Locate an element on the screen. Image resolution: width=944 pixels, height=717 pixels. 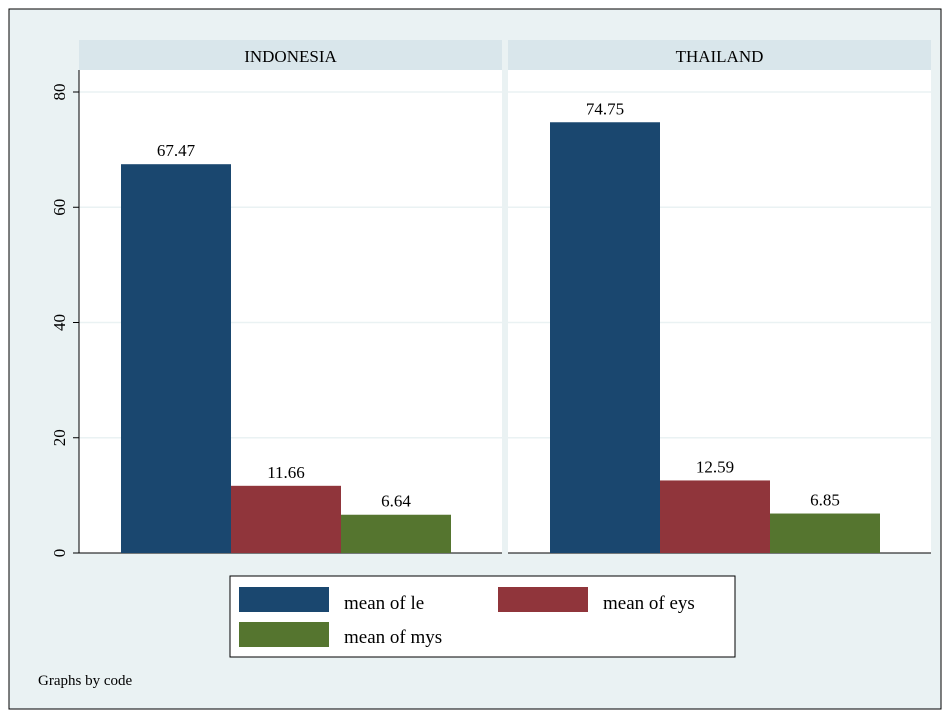
legend-item: mean of le is located at coordinates (331, 600).